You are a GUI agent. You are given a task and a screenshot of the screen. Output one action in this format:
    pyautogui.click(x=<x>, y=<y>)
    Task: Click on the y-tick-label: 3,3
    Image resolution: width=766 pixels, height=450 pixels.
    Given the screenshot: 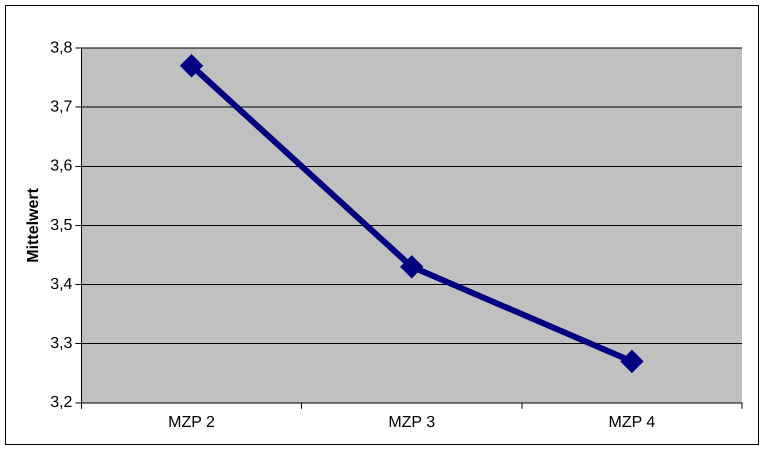 What is the action you would take?
    pyautogui.click(x=61, y=343)
    